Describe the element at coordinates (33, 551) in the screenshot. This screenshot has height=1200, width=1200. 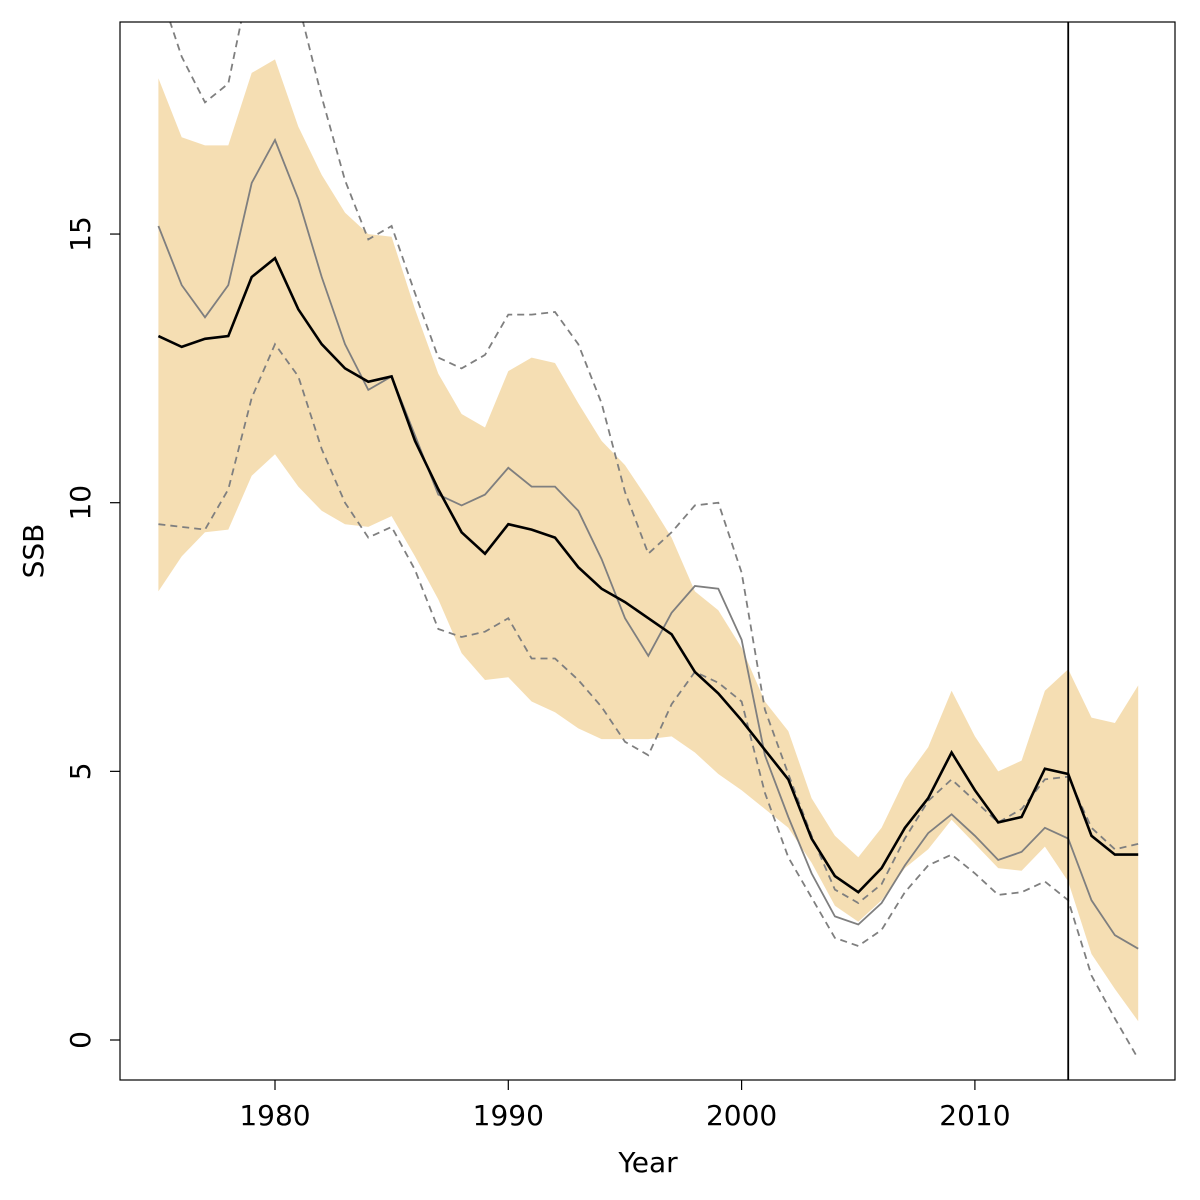
I see `y-axis-title: SSB` at that location.